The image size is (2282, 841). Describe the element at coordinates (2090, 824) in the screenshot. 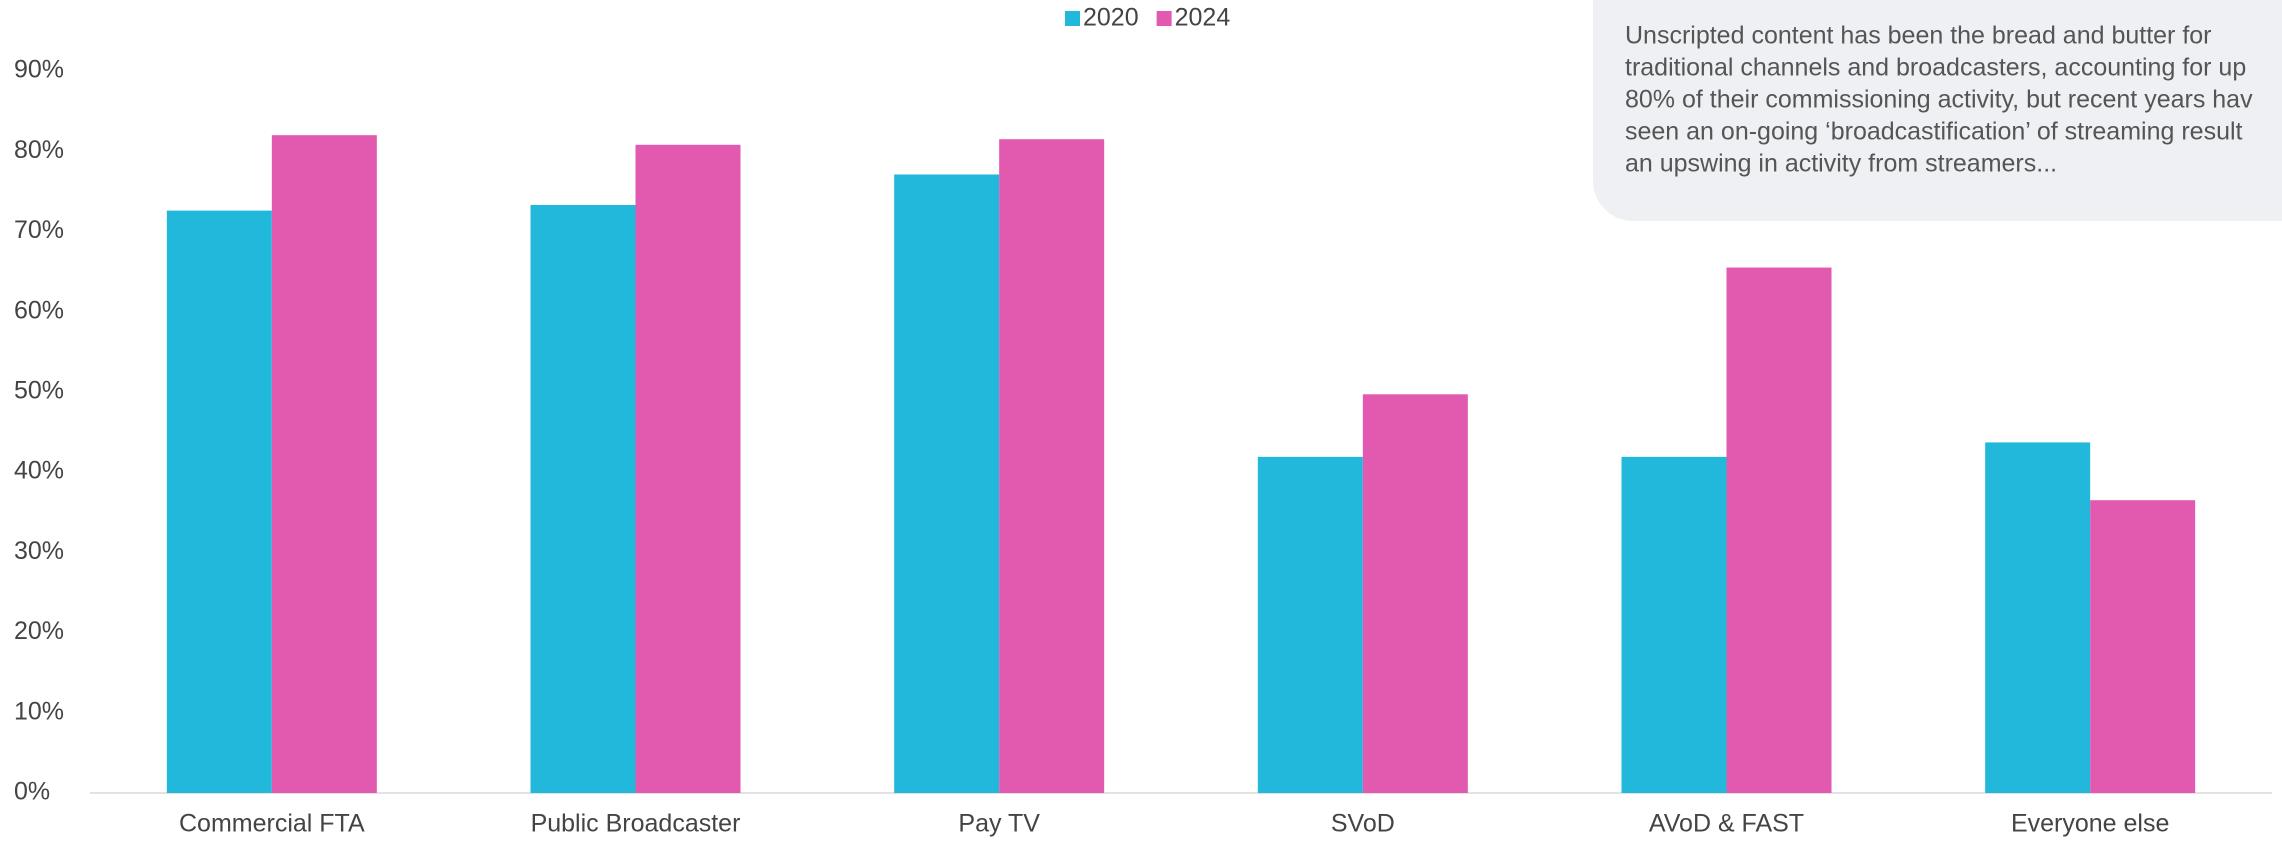

I see `x-tick-label: Everyone else` at that location.